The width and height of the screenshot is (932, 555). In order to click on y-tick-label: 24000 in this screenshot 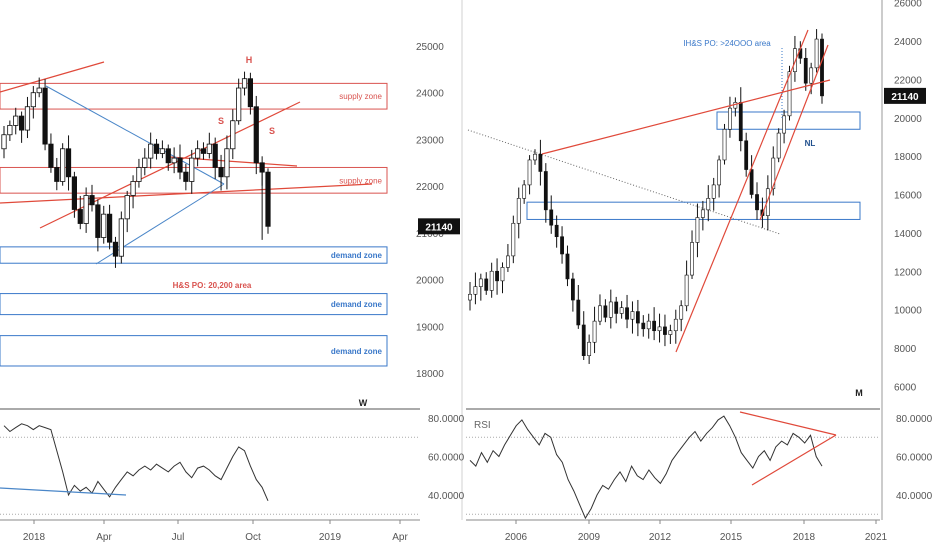, I will do `click(908, 42)`.